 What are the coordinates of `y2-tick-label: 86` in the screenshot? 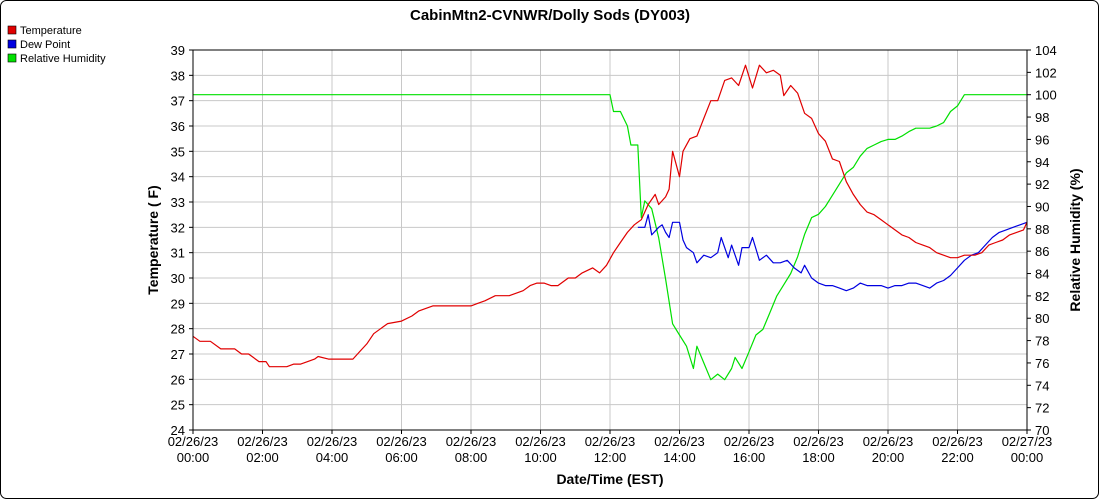 It's located at (1042, 251).